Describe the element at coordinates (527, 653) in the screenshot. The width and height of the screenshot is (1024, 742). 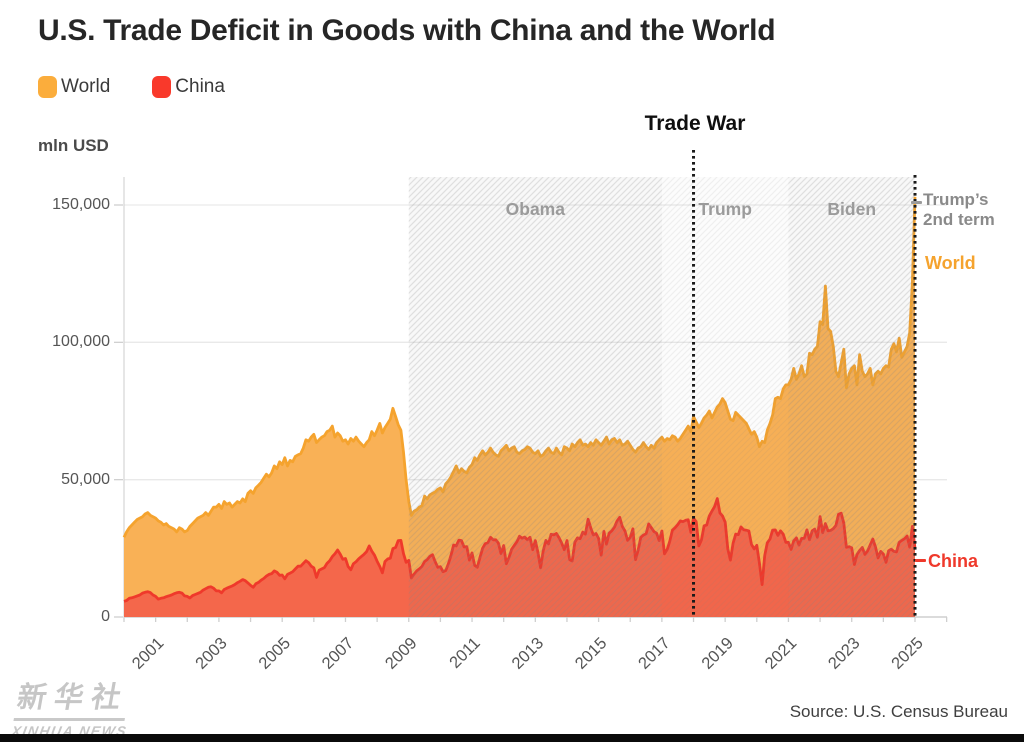
I see `x-tick-label-2013: 2013` at that location.